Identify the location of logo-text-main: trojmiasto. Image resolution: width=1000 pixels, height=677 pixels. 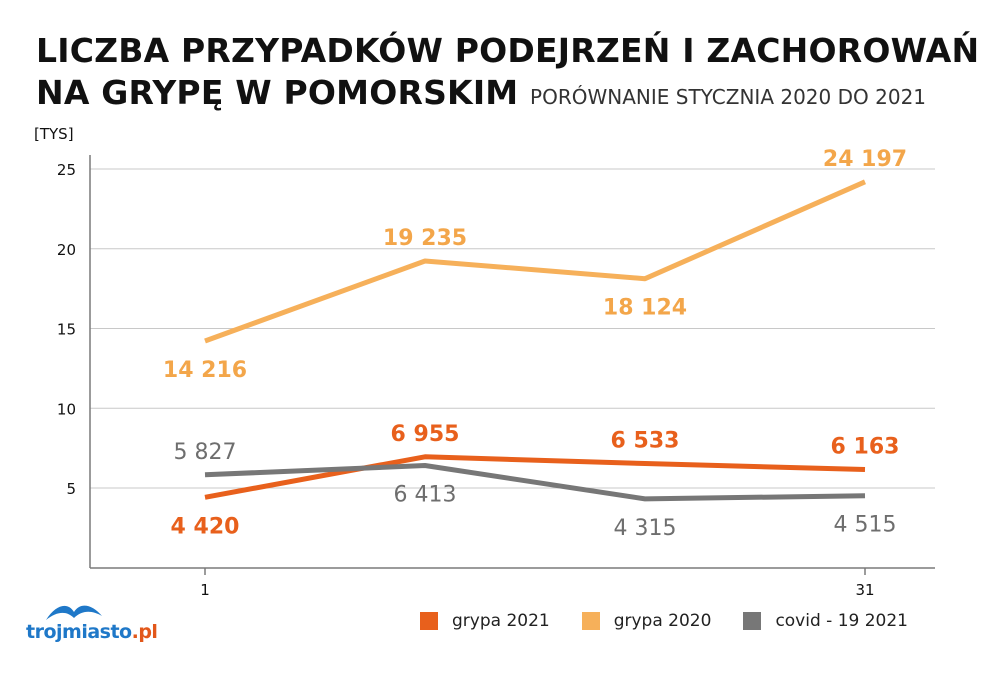
(79, 632).